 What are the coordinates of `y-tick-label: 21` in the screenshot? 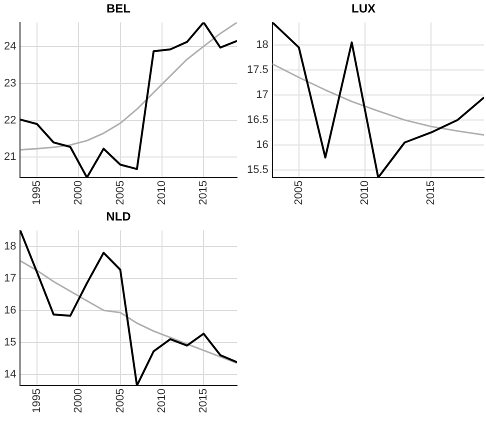 It's located at (10, 157).